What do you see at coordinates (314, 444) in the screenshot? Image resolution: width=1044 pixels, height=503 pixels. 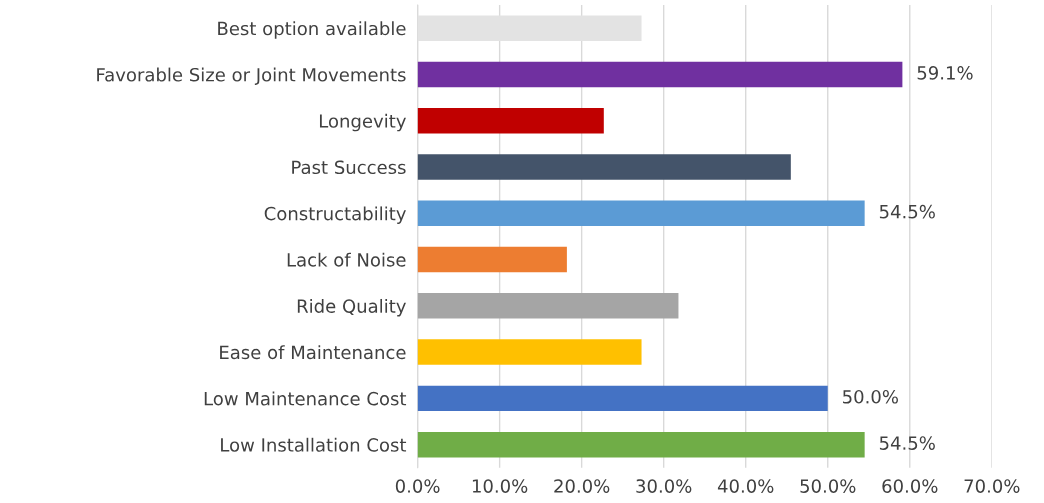 I see `y-tick-label: Low Installation Cost` at bounding box center [314, 444].